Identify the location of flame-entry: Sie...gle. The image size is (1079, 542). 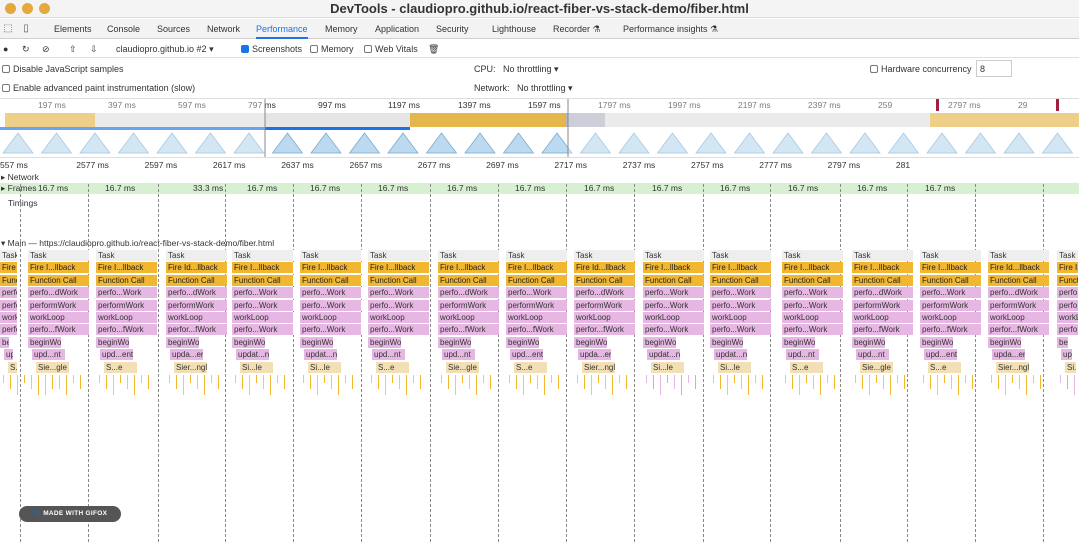
(463, 367).